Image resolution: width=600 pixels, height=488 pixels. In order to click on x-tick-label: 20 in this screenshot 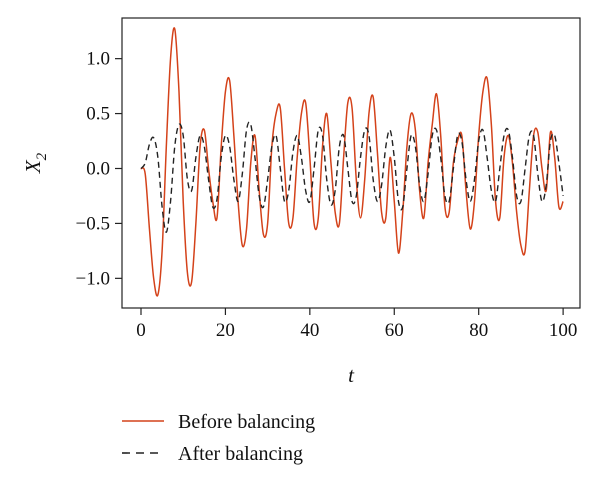, I will do `click(225, 330)`.